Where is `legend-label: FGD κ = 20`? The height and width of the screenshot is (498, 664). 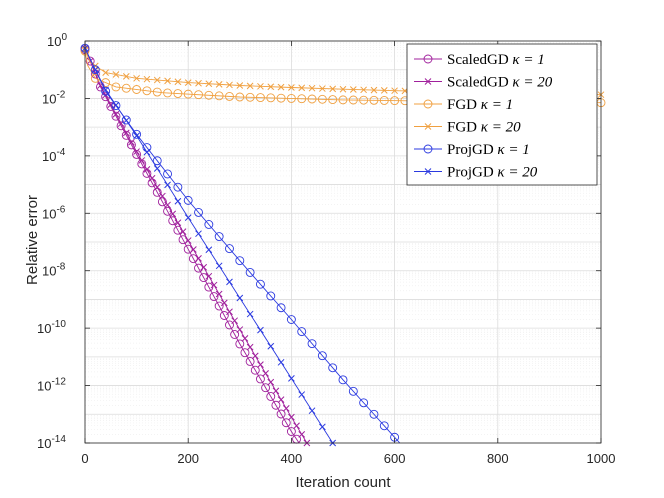
legend-label: FGD κ = 20 is located at coordinates (484, 128).